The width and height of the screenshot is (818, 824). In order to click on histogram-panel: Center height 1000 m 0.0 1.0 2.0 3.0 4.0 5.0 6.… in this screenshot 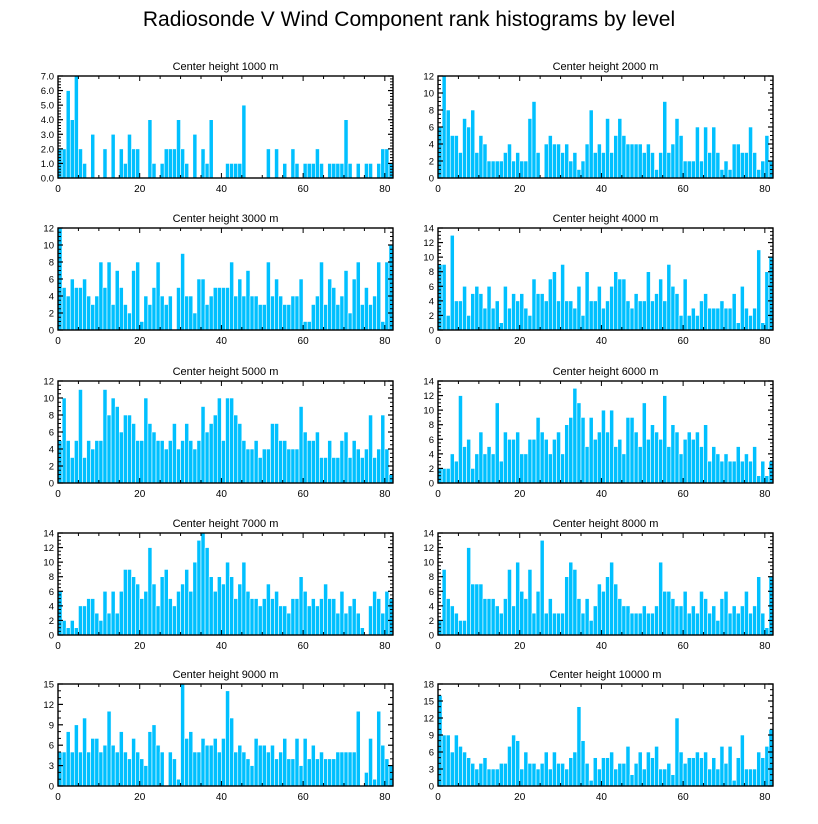, I will do `click(217, 128)`.